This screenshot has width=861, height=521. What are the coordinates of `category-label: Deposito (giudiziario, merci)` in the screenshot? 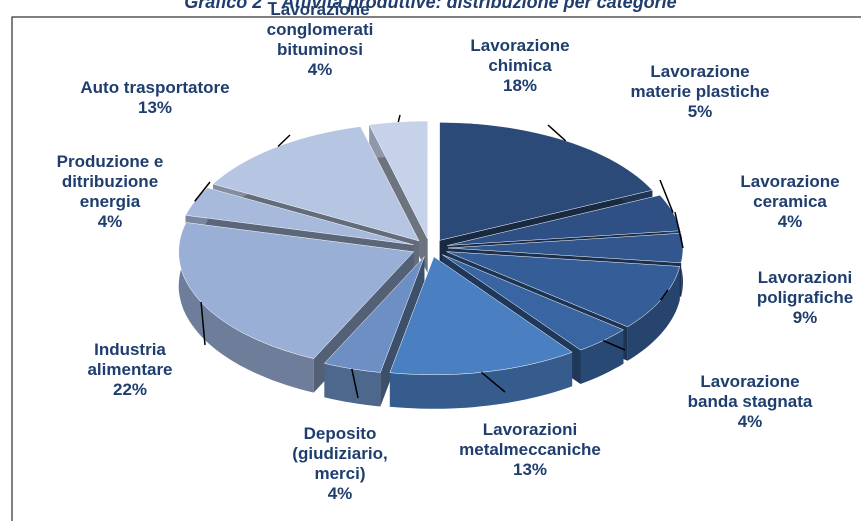 It's located at (340, 453).